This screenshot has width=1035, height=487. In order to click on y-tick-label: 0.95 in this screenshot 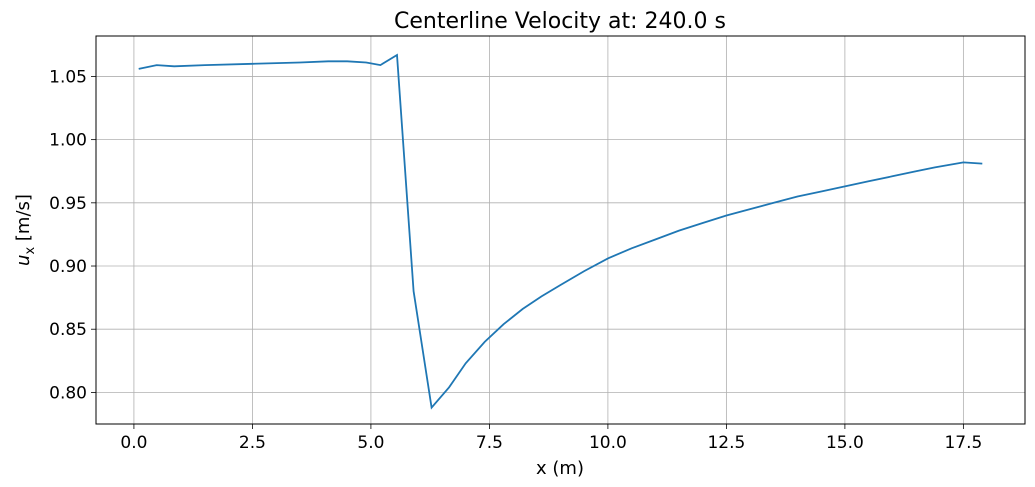, I will do `click(68, 204)`.